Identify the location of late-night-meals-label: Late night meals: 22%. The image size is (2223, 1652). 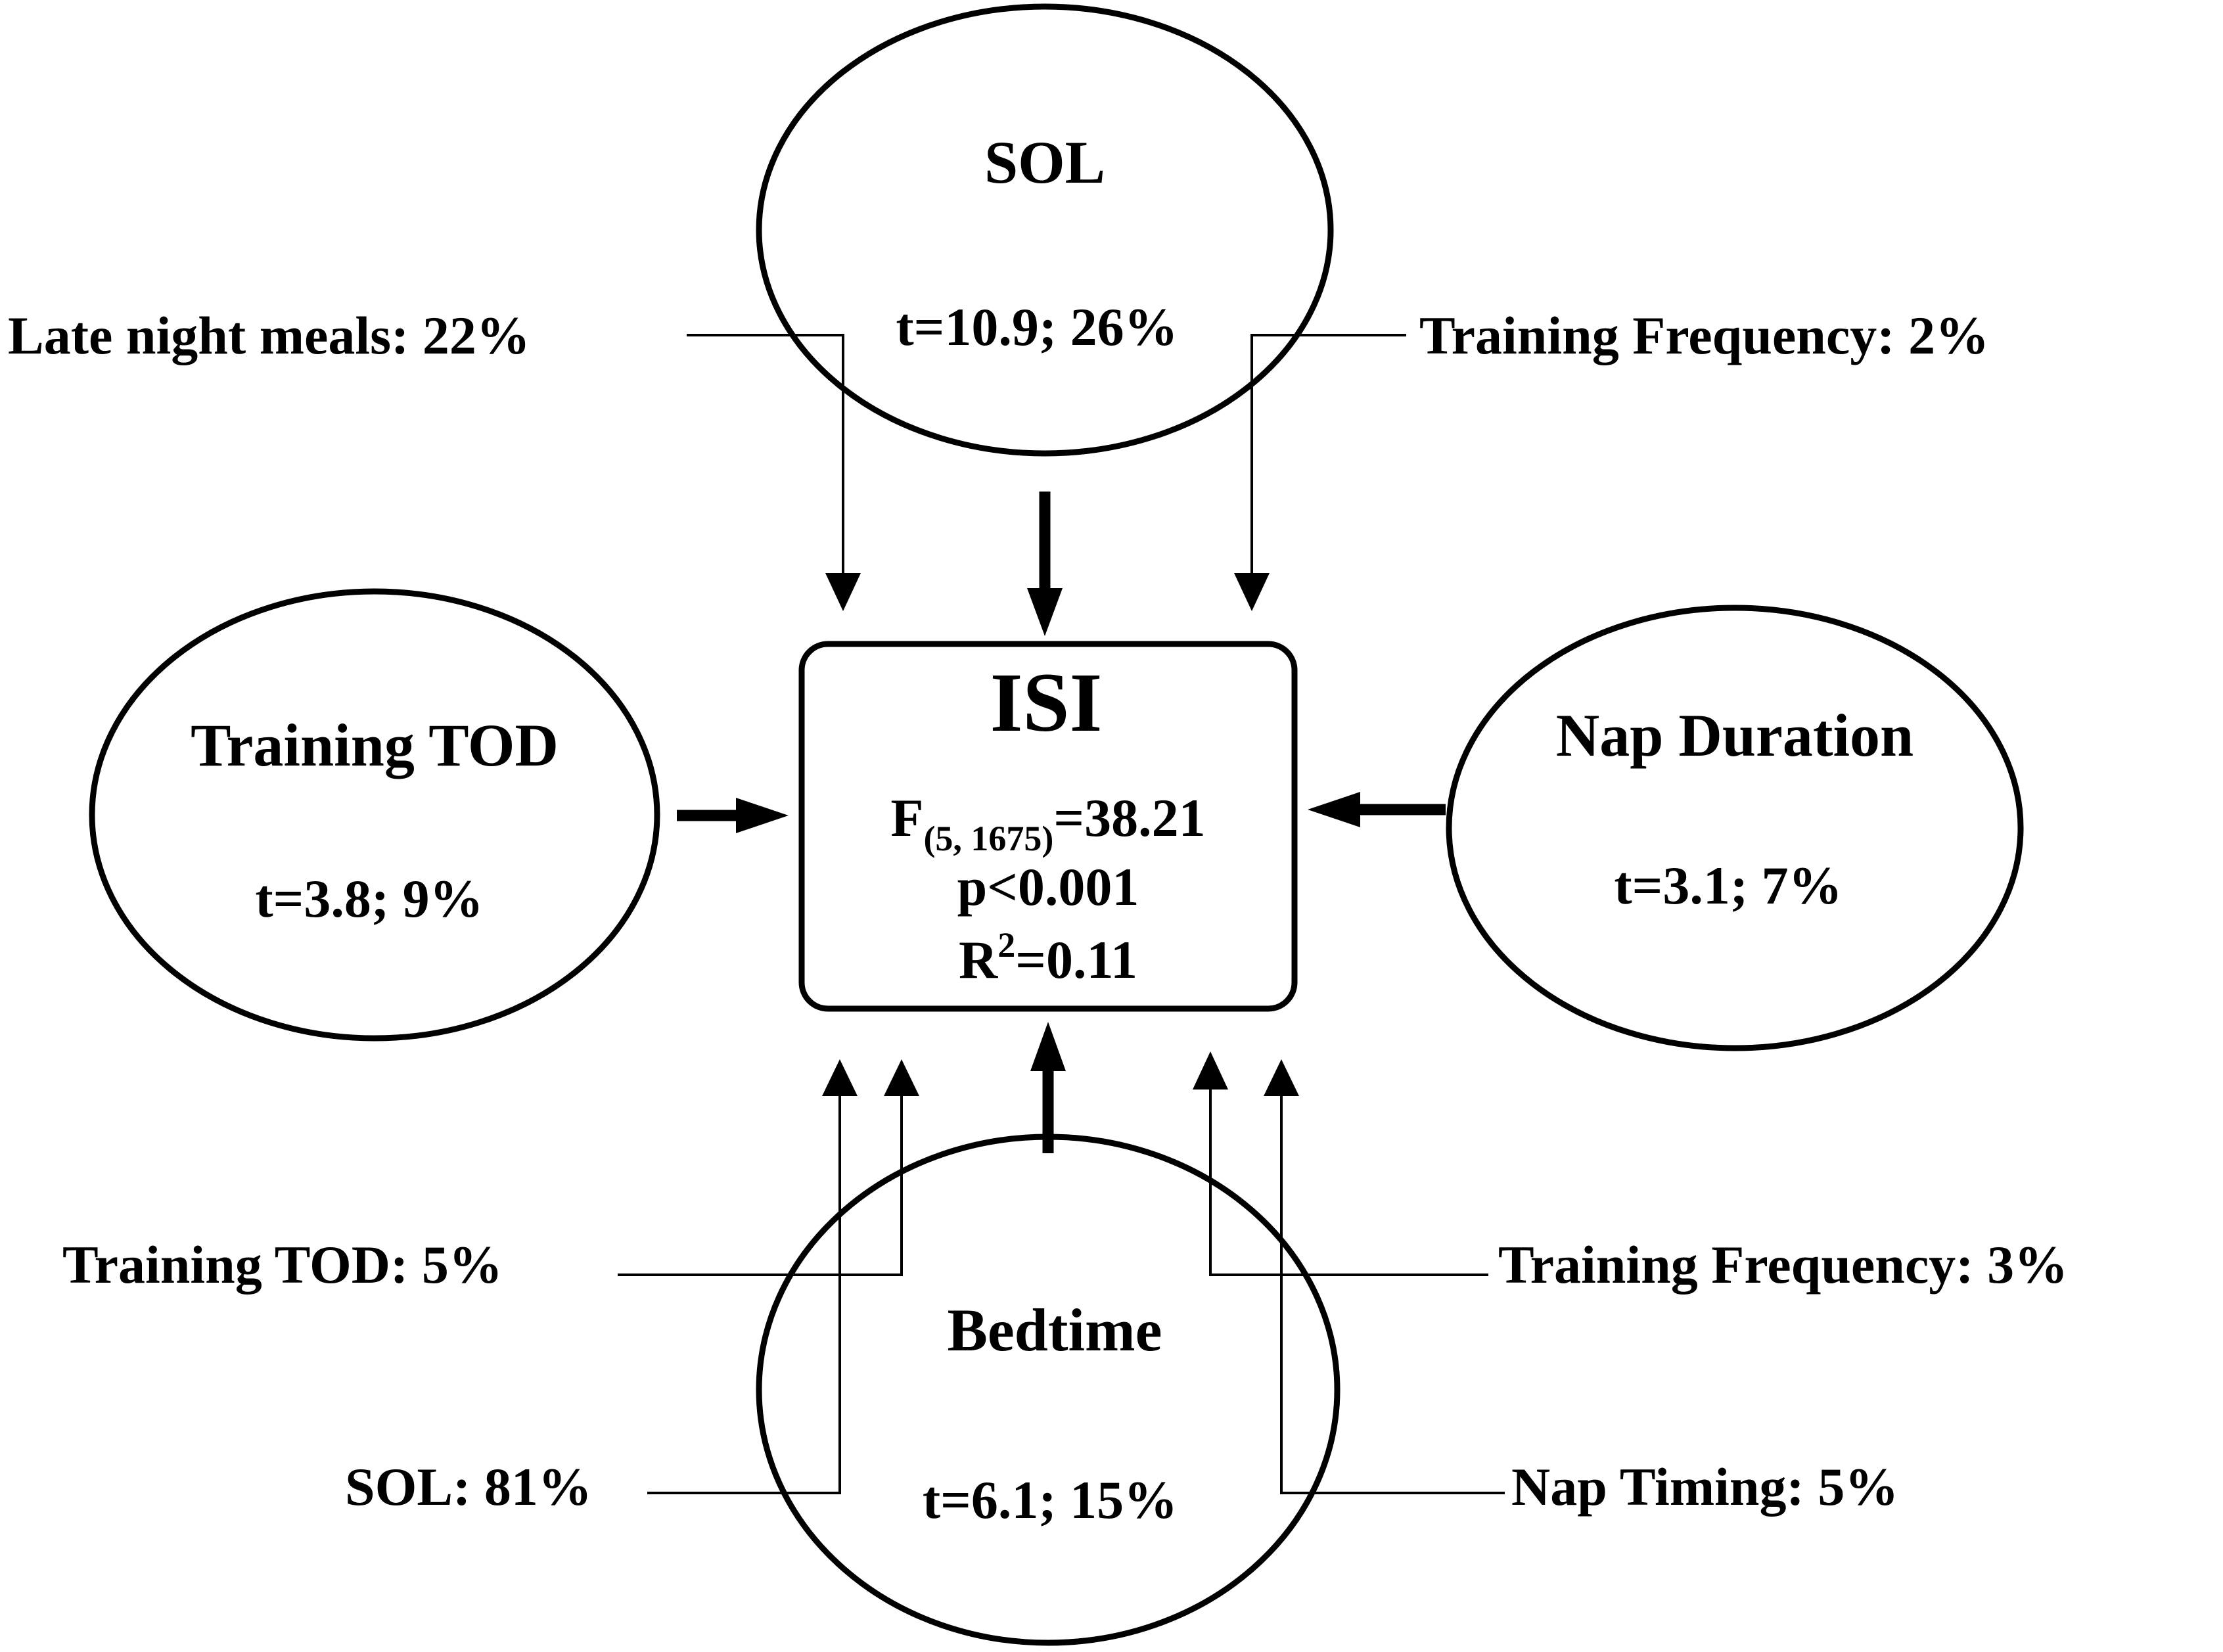
(269, 335).